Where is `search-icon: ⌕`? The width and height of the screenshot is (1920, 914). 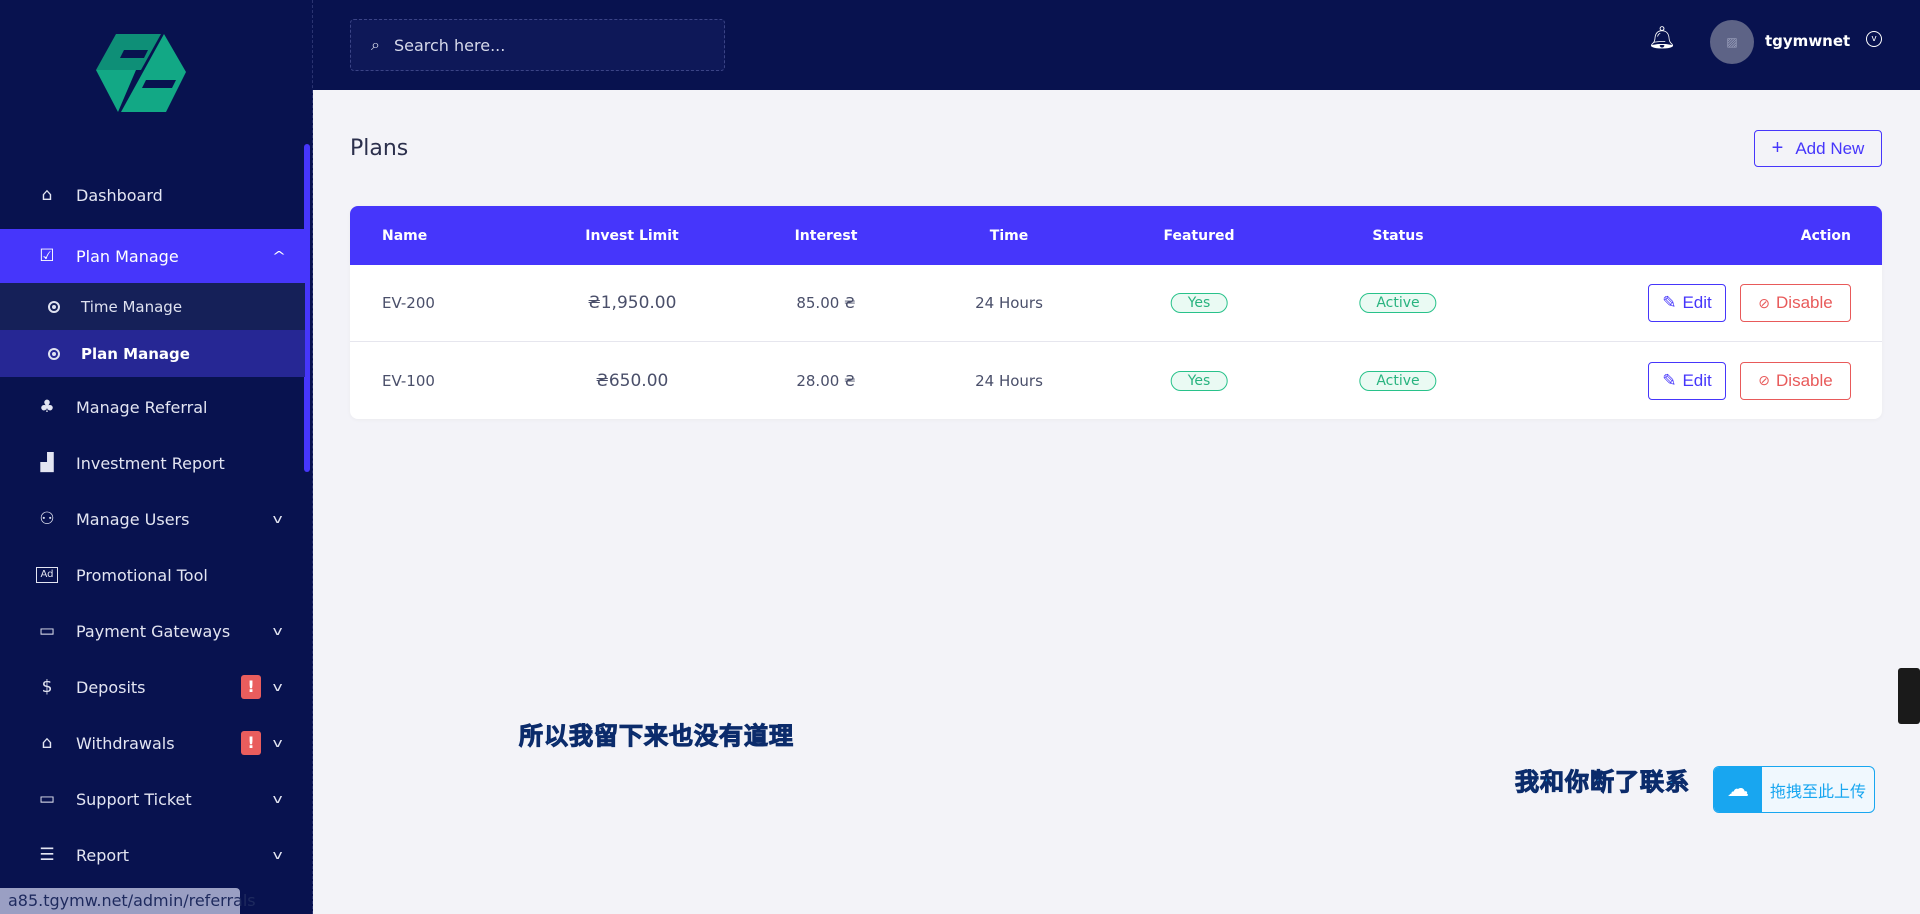
search-icon: ⌕ is located at coordinates (375, 44).